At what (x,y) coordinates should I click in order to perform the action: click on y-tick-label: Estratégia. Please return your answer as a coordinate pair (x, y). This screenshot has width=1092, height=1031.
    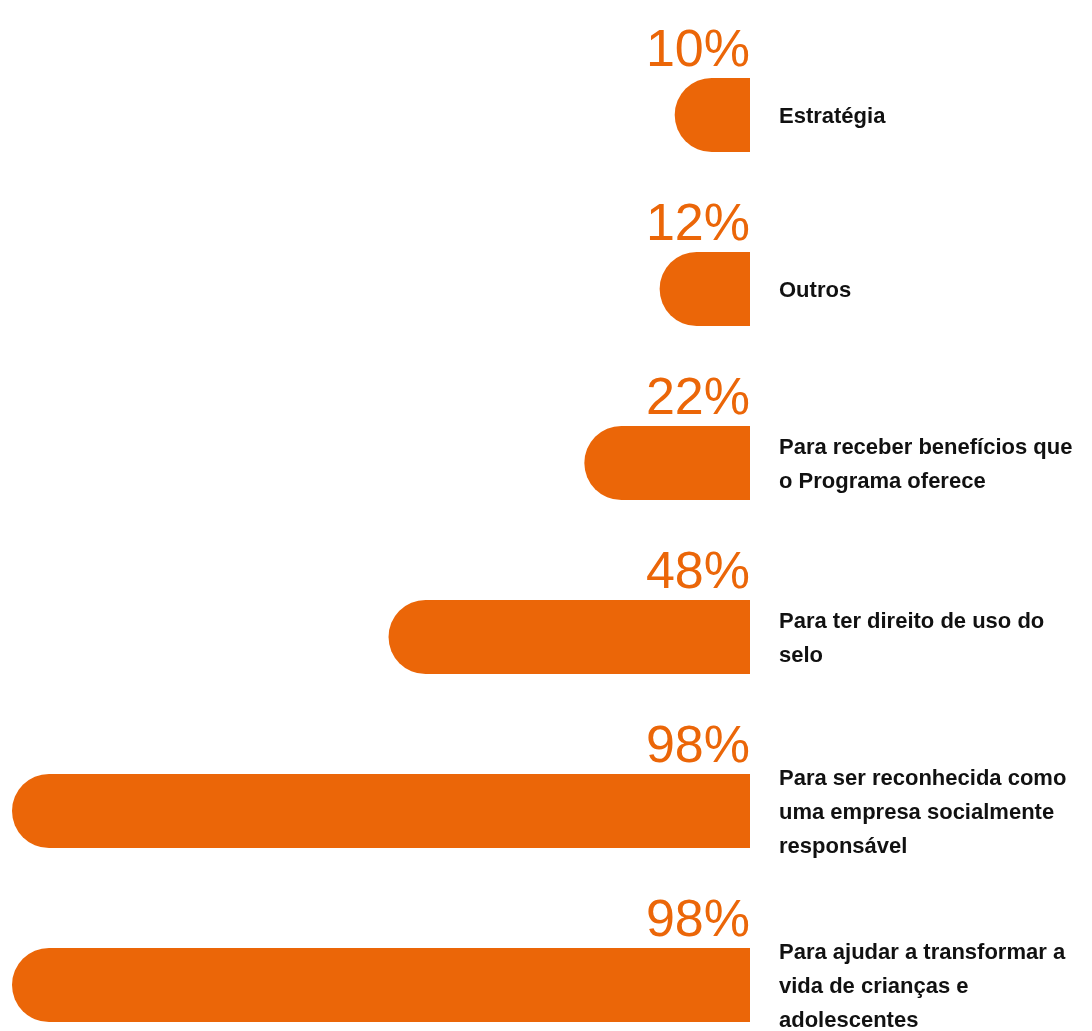
    Looking at the image, I should click on (833, 115).